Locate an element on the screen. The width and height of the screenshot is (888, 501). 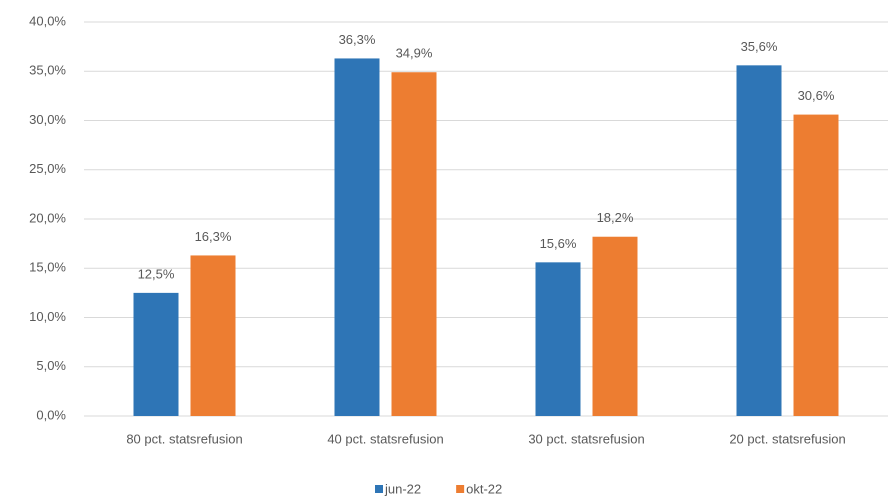
x-tick-label: 20 pct. statsrefusion is located at coordinates (787, 438).